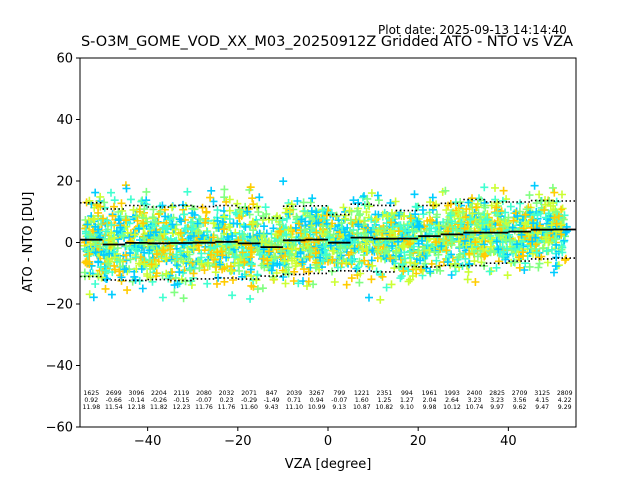  What do you see at coordinates (294, 407) in the screenshot?
I see `bin-std-label: 11.10` at bounding box center [294, 407].